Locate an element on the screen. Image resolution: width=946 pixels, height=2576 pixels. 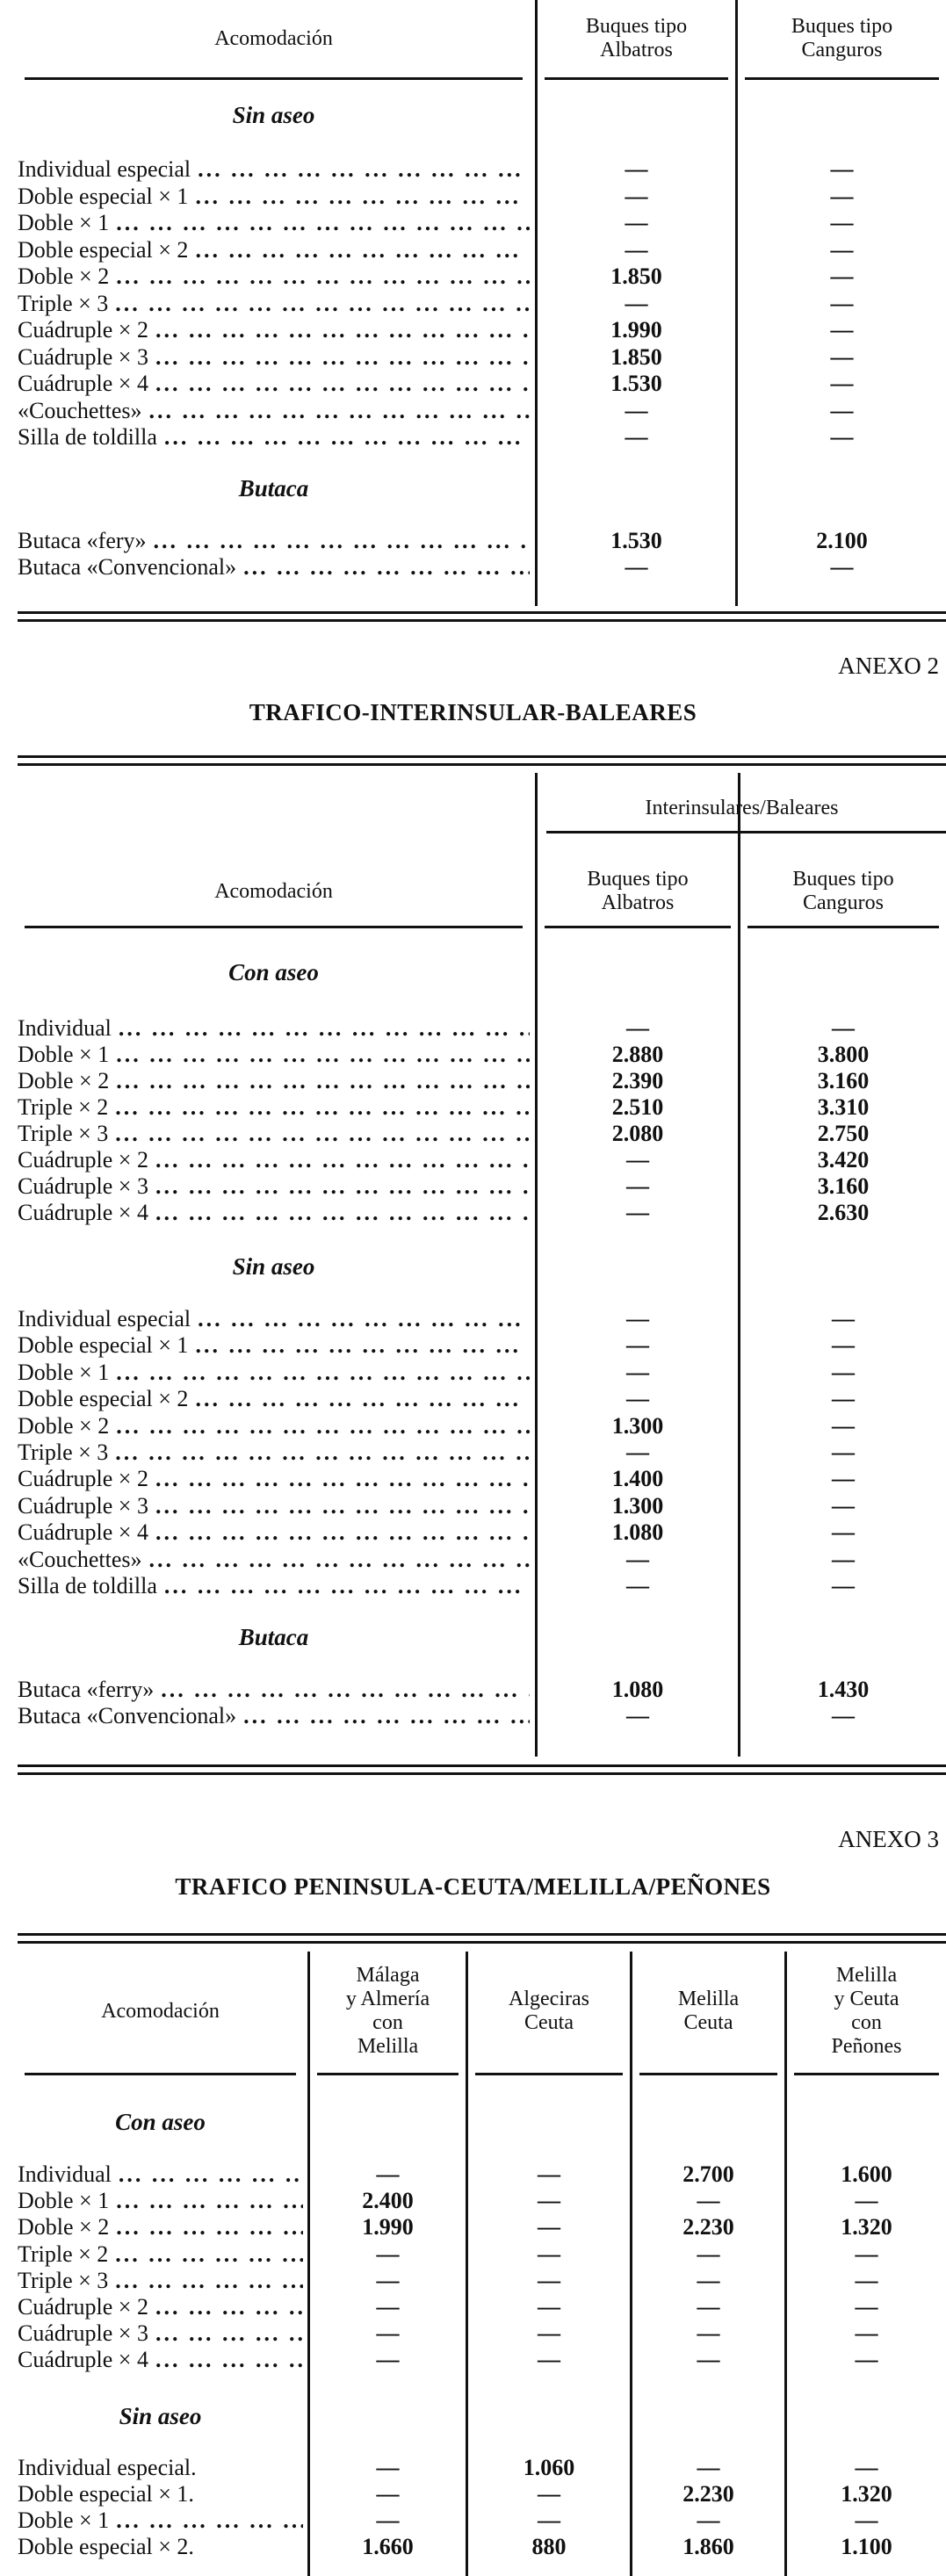
cell-value: 2.700 is located at coordinates (708, 2174).